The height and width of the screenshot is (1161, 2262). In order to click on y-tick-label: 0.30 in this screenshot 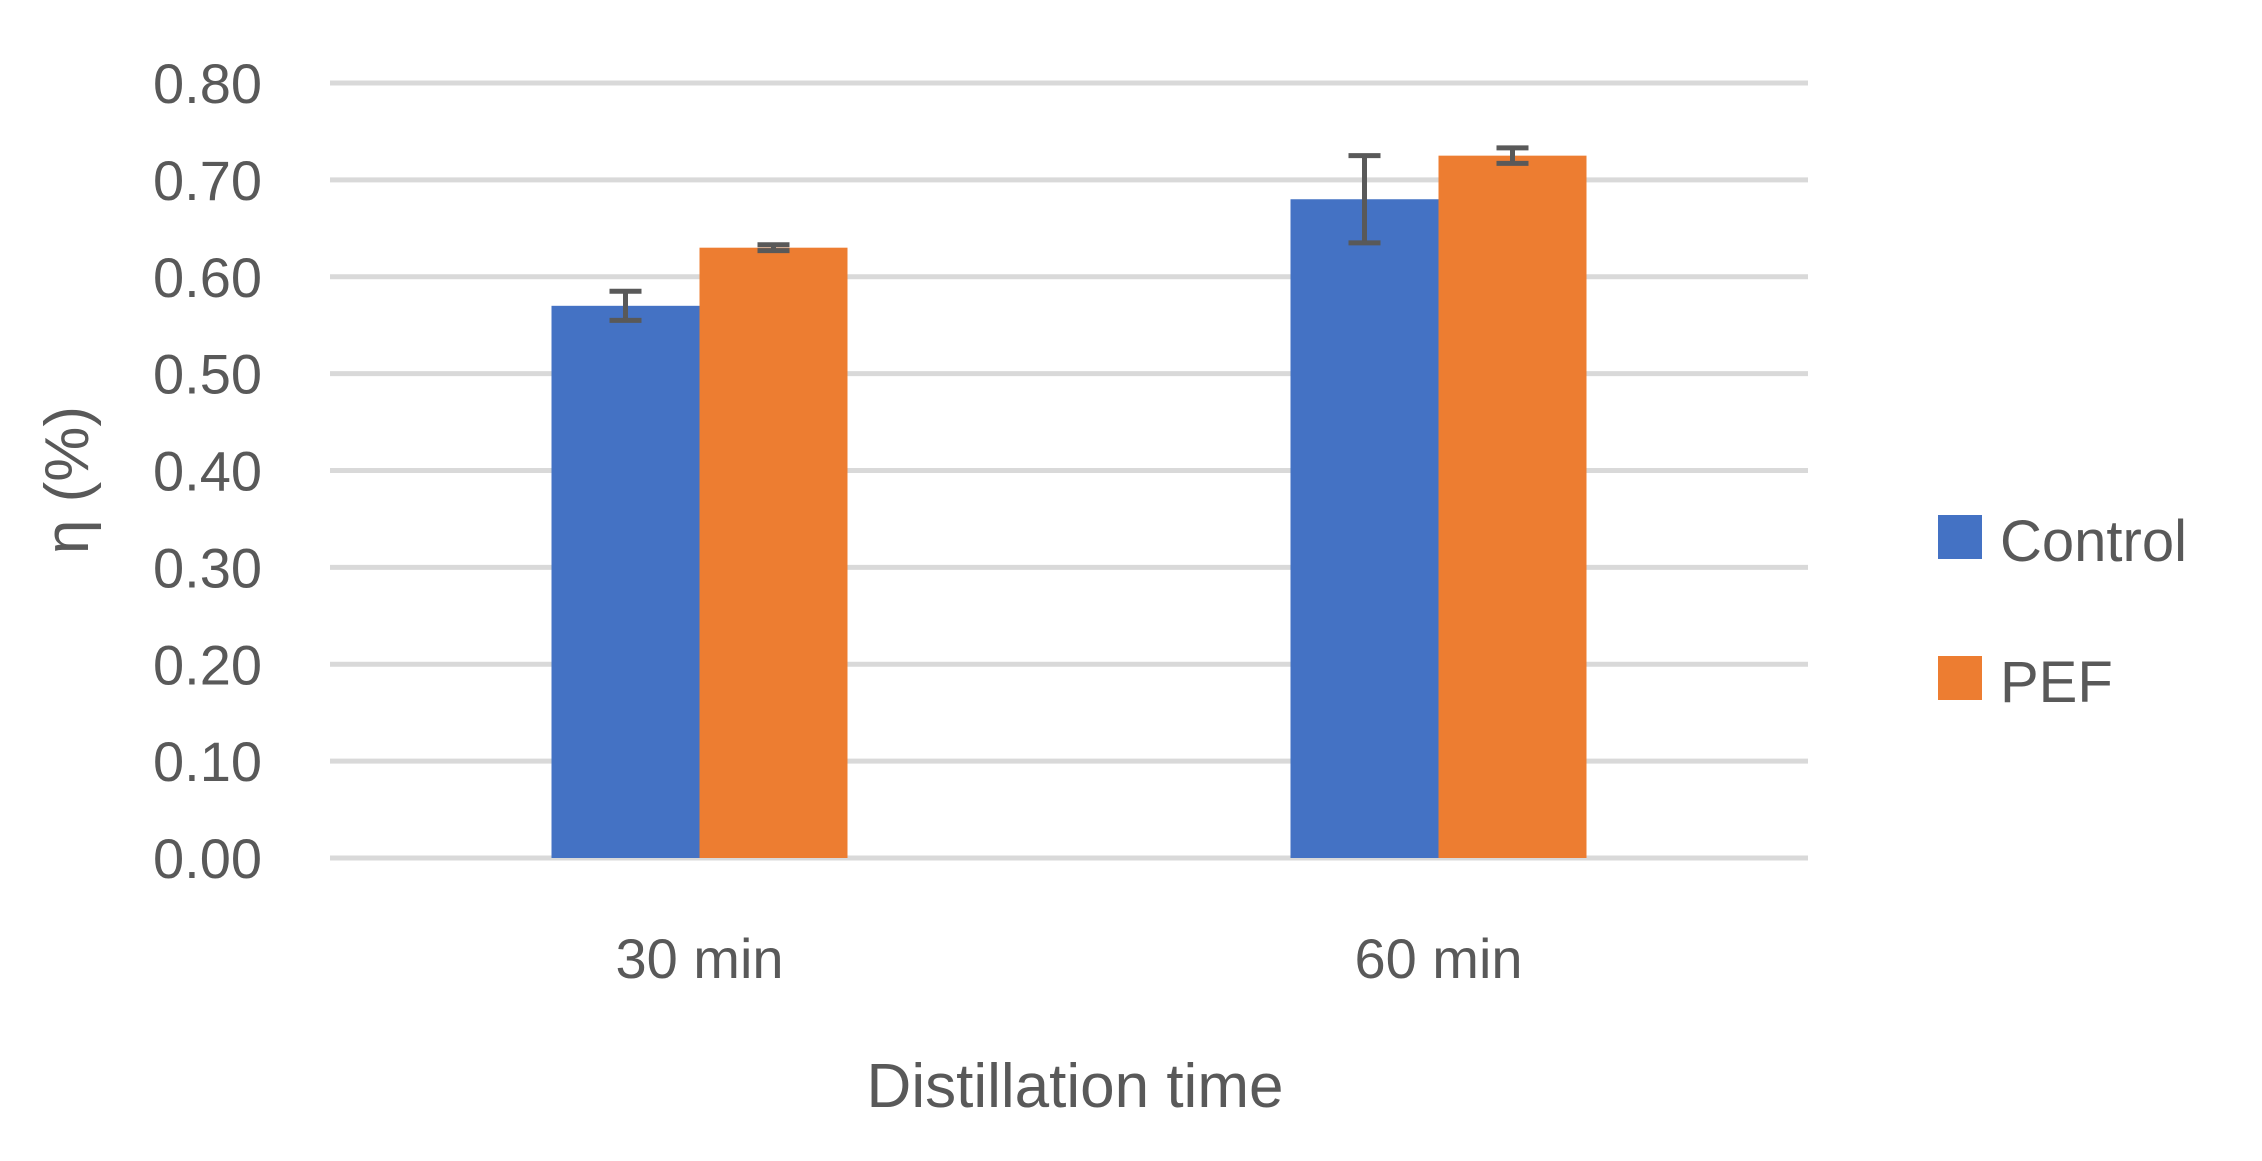, I will do `click(207, 567)`.